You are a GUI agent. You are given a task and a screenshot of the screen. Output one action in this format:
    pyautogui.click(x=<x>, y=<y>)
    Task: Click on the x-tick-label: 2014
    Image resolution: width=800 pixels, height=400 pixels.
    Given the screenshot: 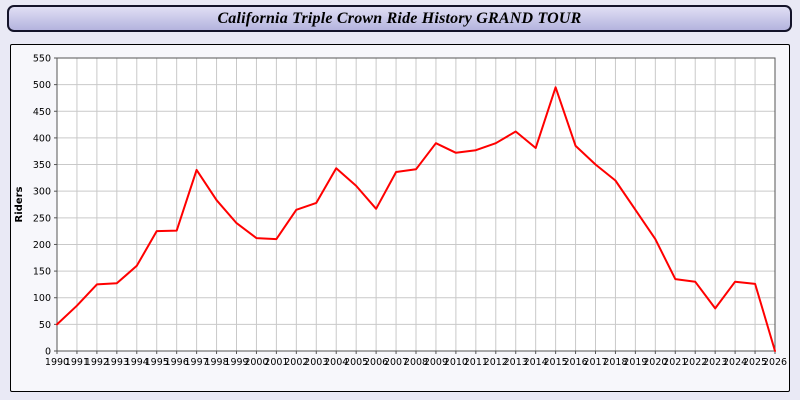 What is the action you would take?
    pyautogui.click(x=536, y=362)
    